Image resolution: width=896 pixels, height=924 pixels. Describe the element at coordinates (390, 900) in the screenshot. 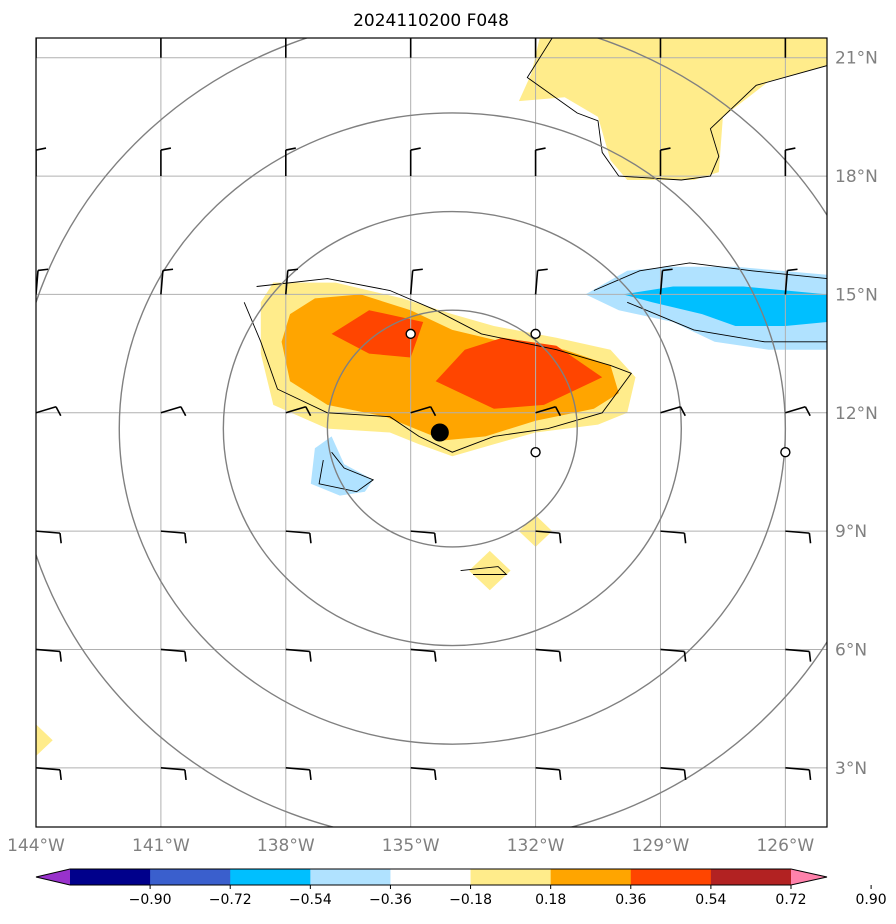

I see `colorbar-tick-label: −0.36` at that location.